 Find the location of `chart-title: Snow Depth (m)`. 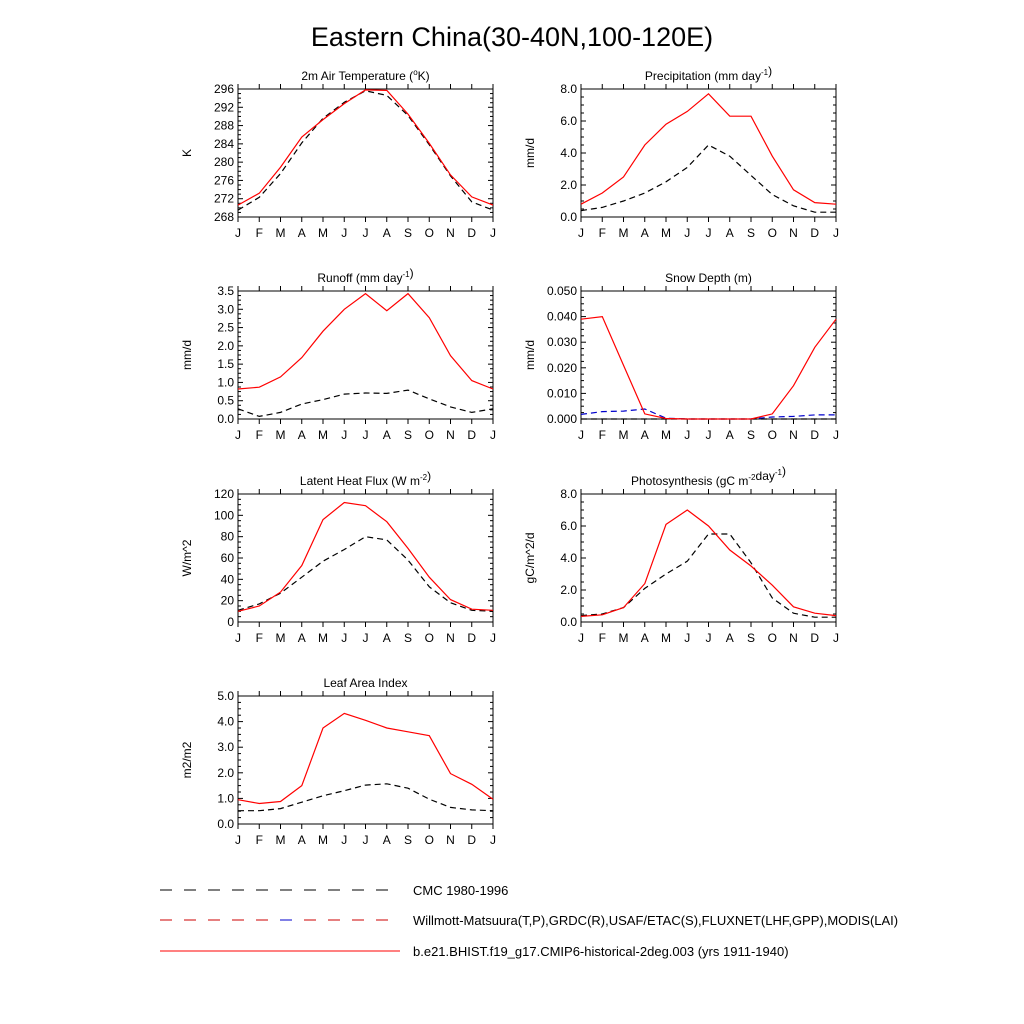

chart-title: Snow Depth (m) is located at coordinates (708, 278).